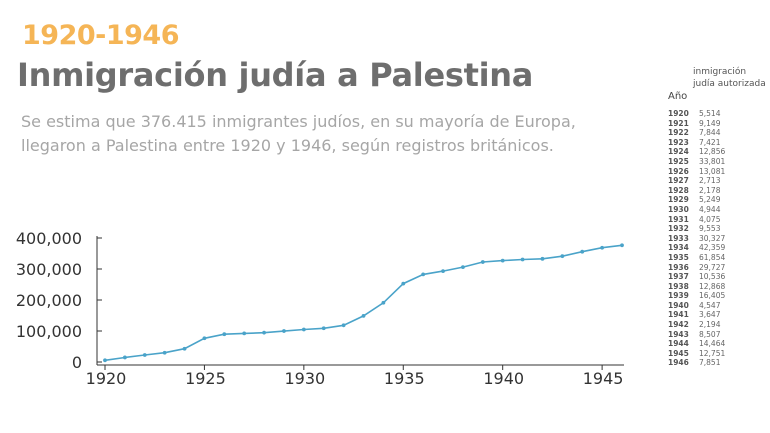  Describe the element at coordinates (678, 181) in the screenshot. I see `table-cell-year: 1927` at that location.